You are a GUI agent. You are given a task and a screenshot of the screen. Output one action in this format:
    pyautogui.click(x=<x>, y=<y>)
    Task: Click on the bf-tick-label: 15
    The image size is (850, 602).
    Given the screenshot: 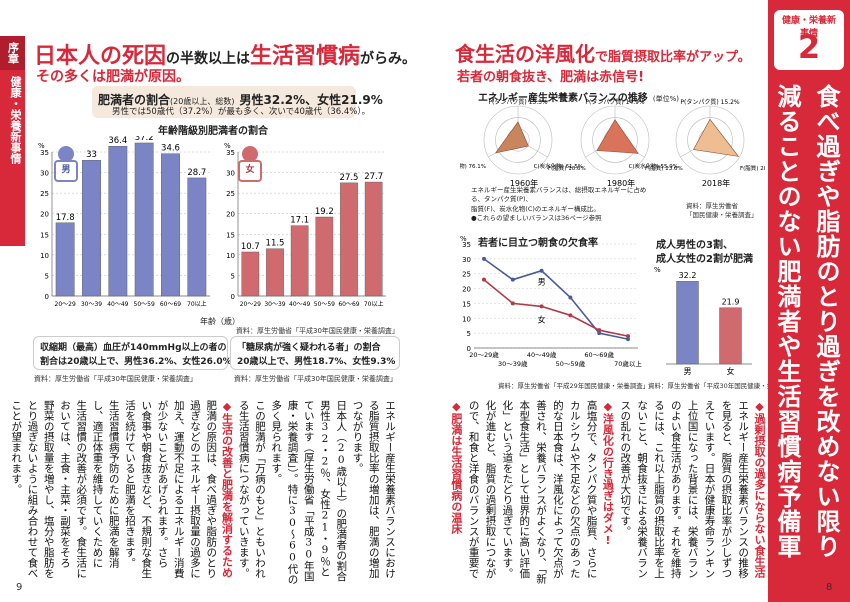 What is the action you would take?
    pyautogui.click(x=466, y=304)
    